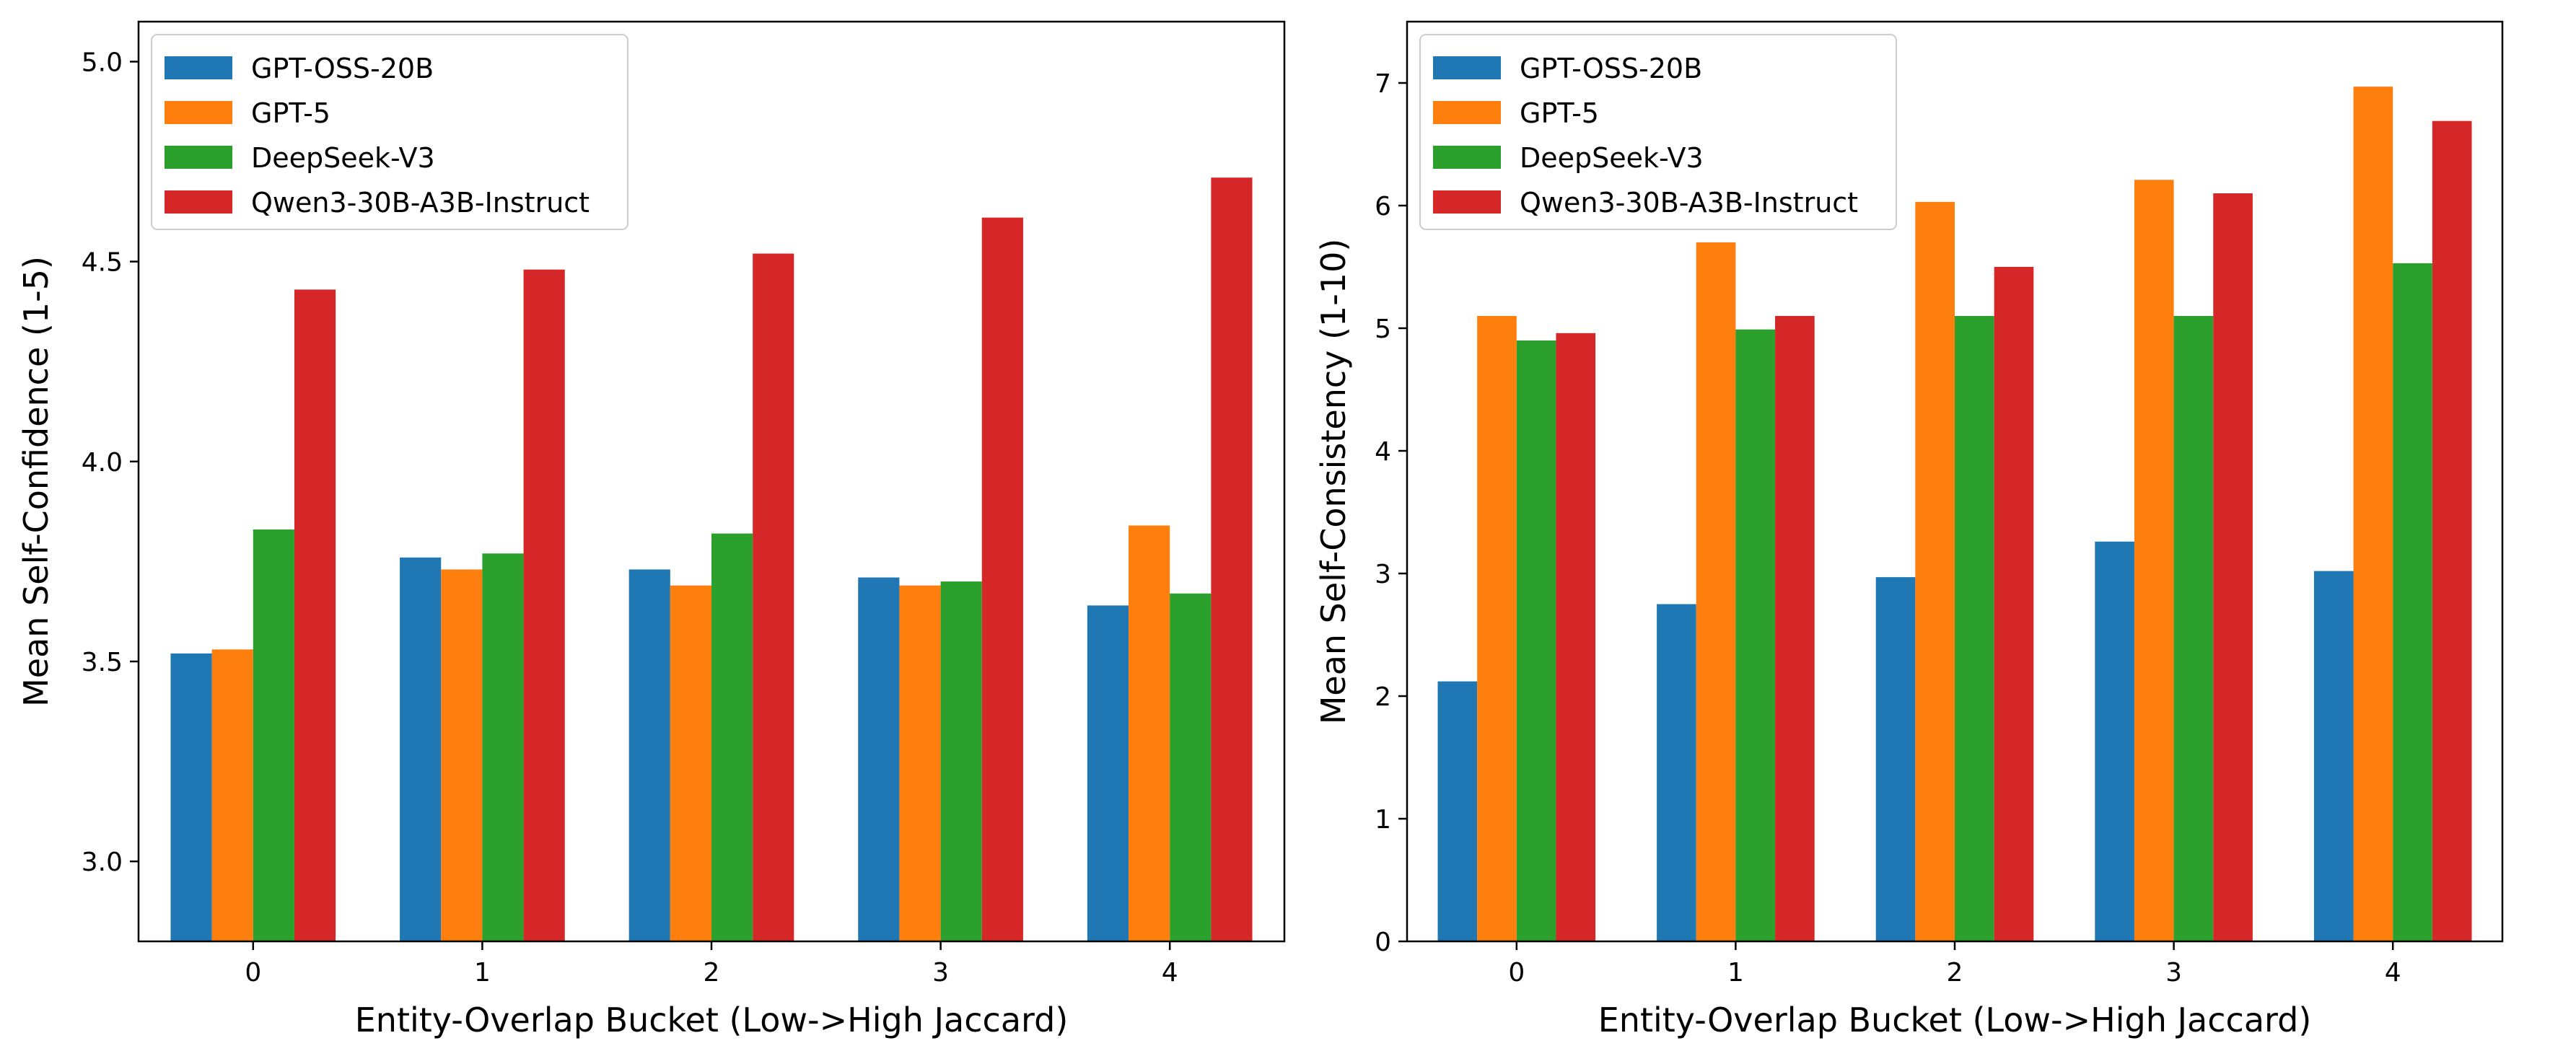  I want to click on y-tick-label: 3.5, so click(103, 662).